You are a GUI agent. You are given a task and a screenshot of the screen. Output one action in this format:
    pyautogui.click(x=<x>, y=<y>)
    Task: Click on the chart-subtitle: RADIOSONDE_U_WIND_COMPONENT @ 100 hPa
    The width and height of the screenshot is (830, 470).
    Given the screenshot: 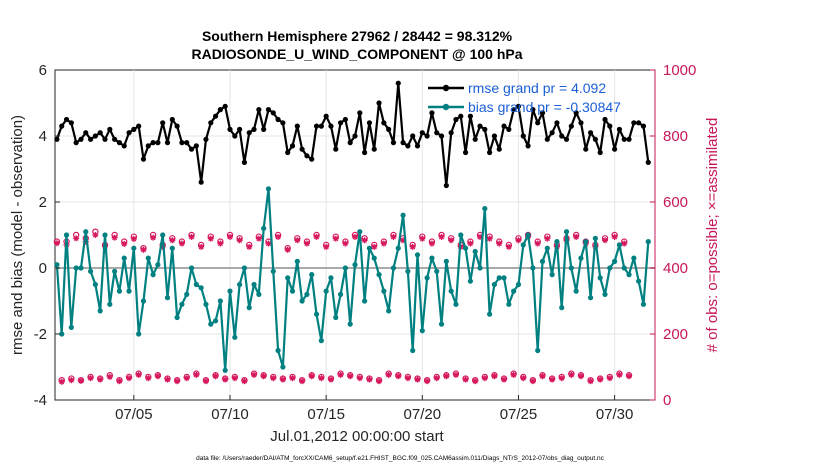 What is the action you would take?
    pyautogui.click(x=356, y=54)
    